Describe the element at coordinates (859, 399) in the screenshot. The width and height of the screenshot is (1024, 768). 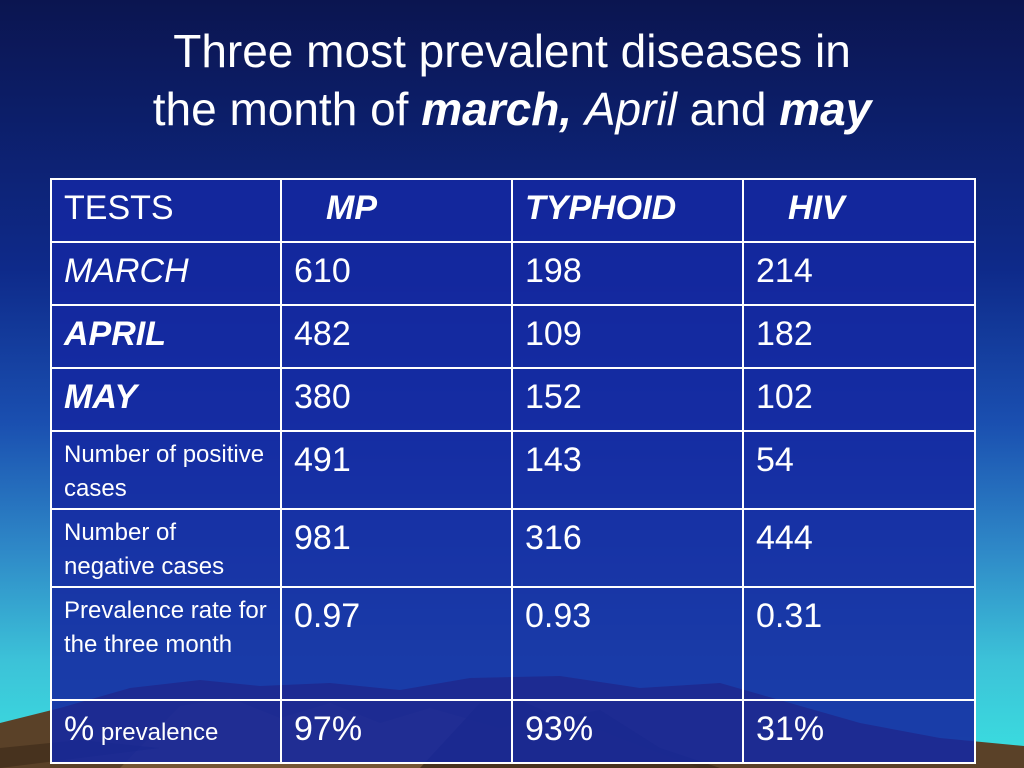
I see `cell-hiv: 102` at that location.